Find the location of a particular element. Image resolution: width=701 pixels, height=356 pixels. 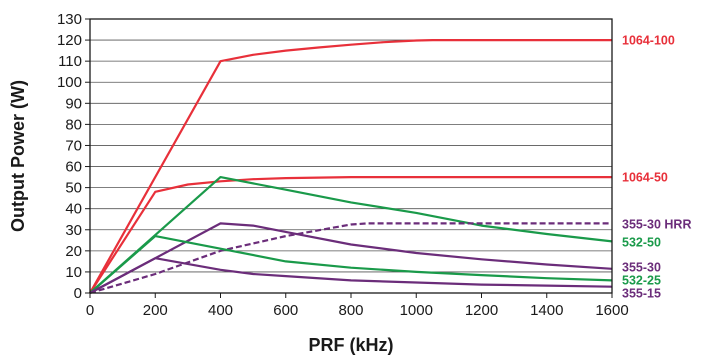

x-tick-label: 400 is located at coordinates (220, 310).